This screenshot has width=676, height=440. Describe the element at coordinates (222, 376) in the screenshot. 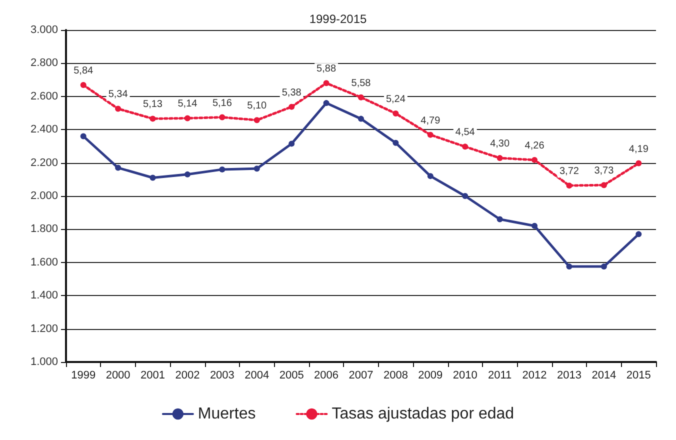

I see `x-tick-label: 2003` at that location.